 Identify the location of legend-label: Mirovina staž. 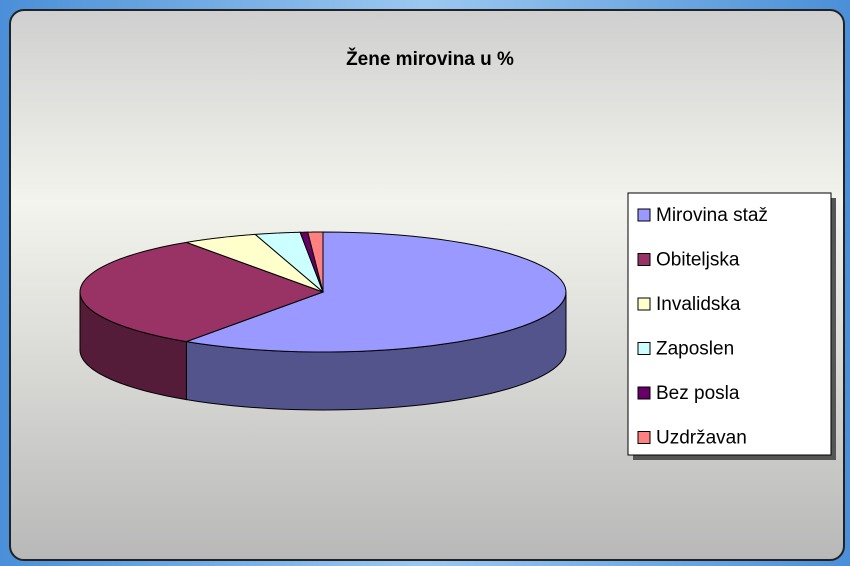
(712, 215).